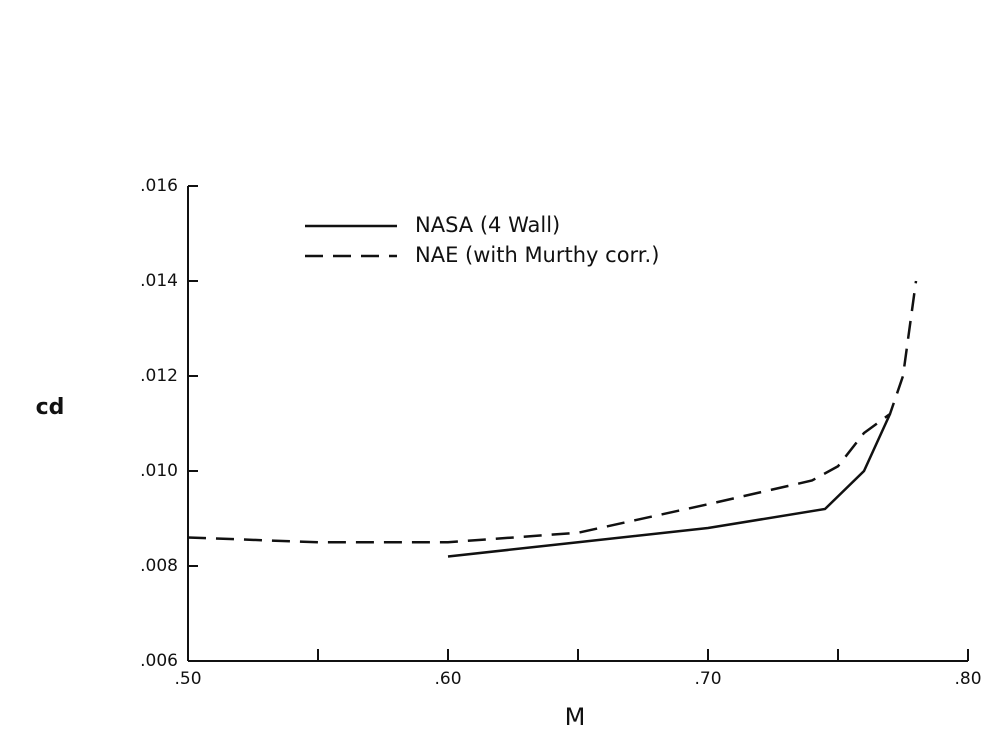  Describe the element at coordinates (447, 679) in the screenshot. I see `x-tick-label: .60` at that location.